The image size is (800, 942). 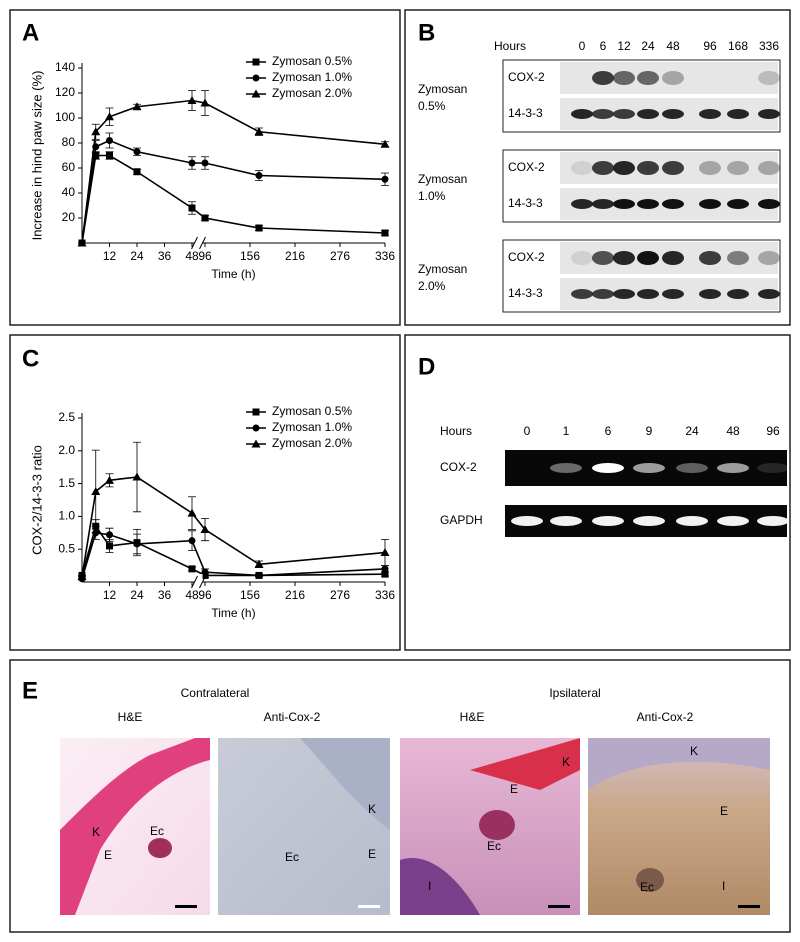 I want to click on panel-letter: A, so click(x=30, y=32).